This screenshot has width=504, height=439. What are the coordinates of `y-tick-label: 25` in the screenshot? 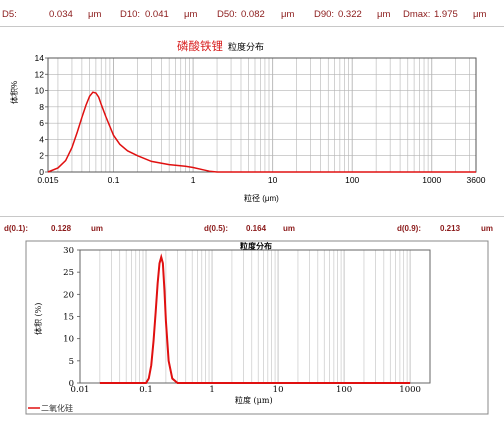 It's located at (68, 273).